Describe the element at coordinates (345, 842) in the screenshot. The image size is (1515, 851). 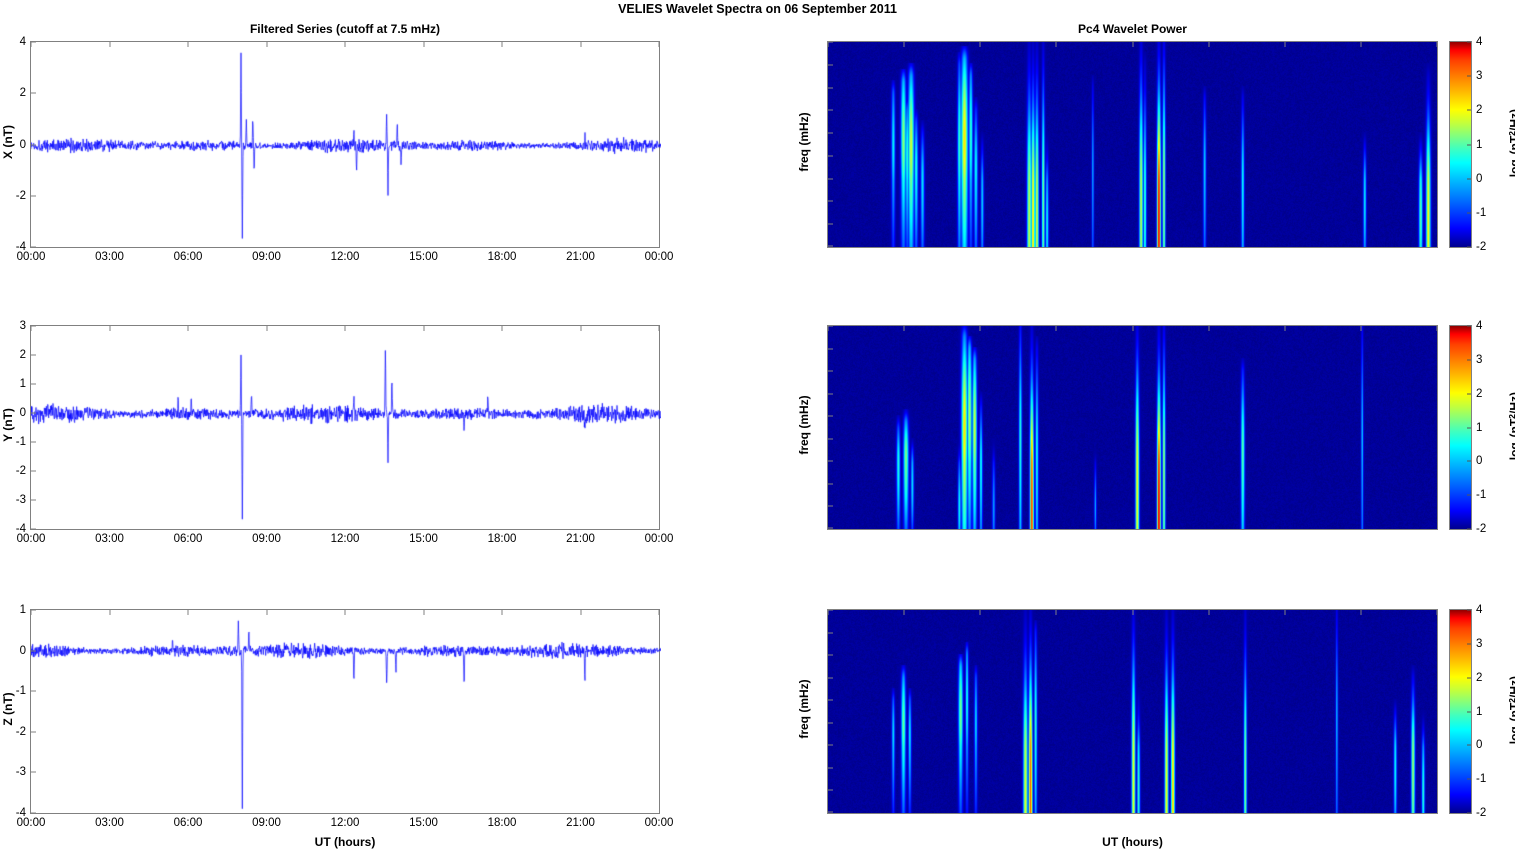
I see `xlabel-left: UT (hours)` at that location.